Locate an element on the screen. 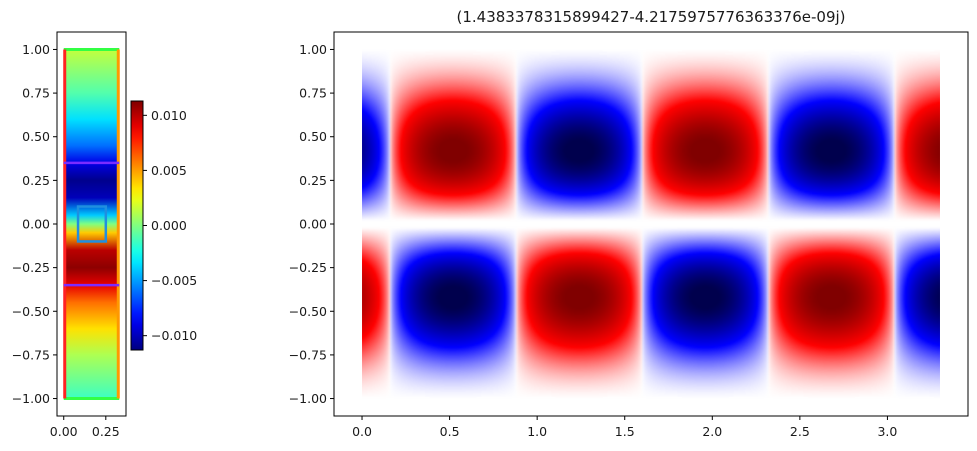  colorbar: 0.010 0.005 0.000 −0.005 −0.010 is located at coordinates (163, 225).